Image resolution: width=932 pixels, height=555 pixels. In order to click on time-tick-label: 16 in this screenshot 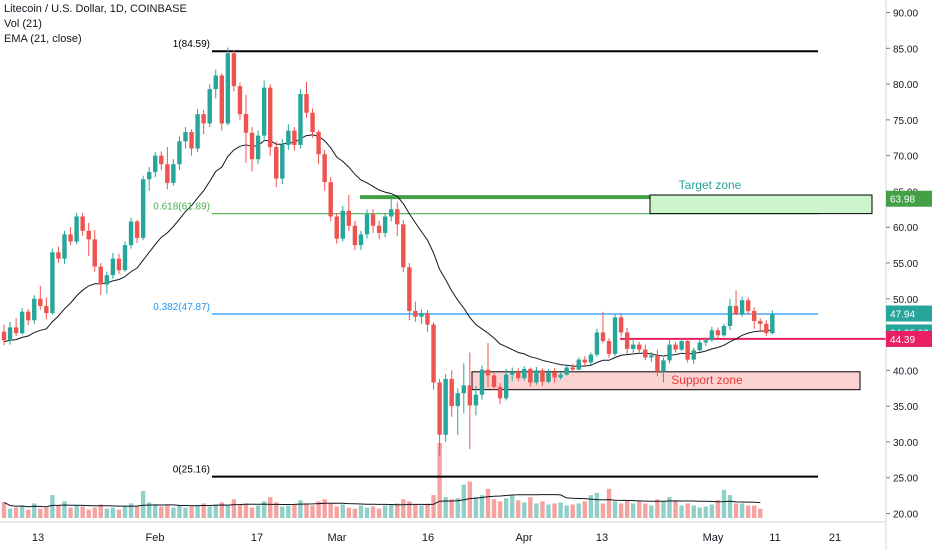, I will do `click(428, 538)`.